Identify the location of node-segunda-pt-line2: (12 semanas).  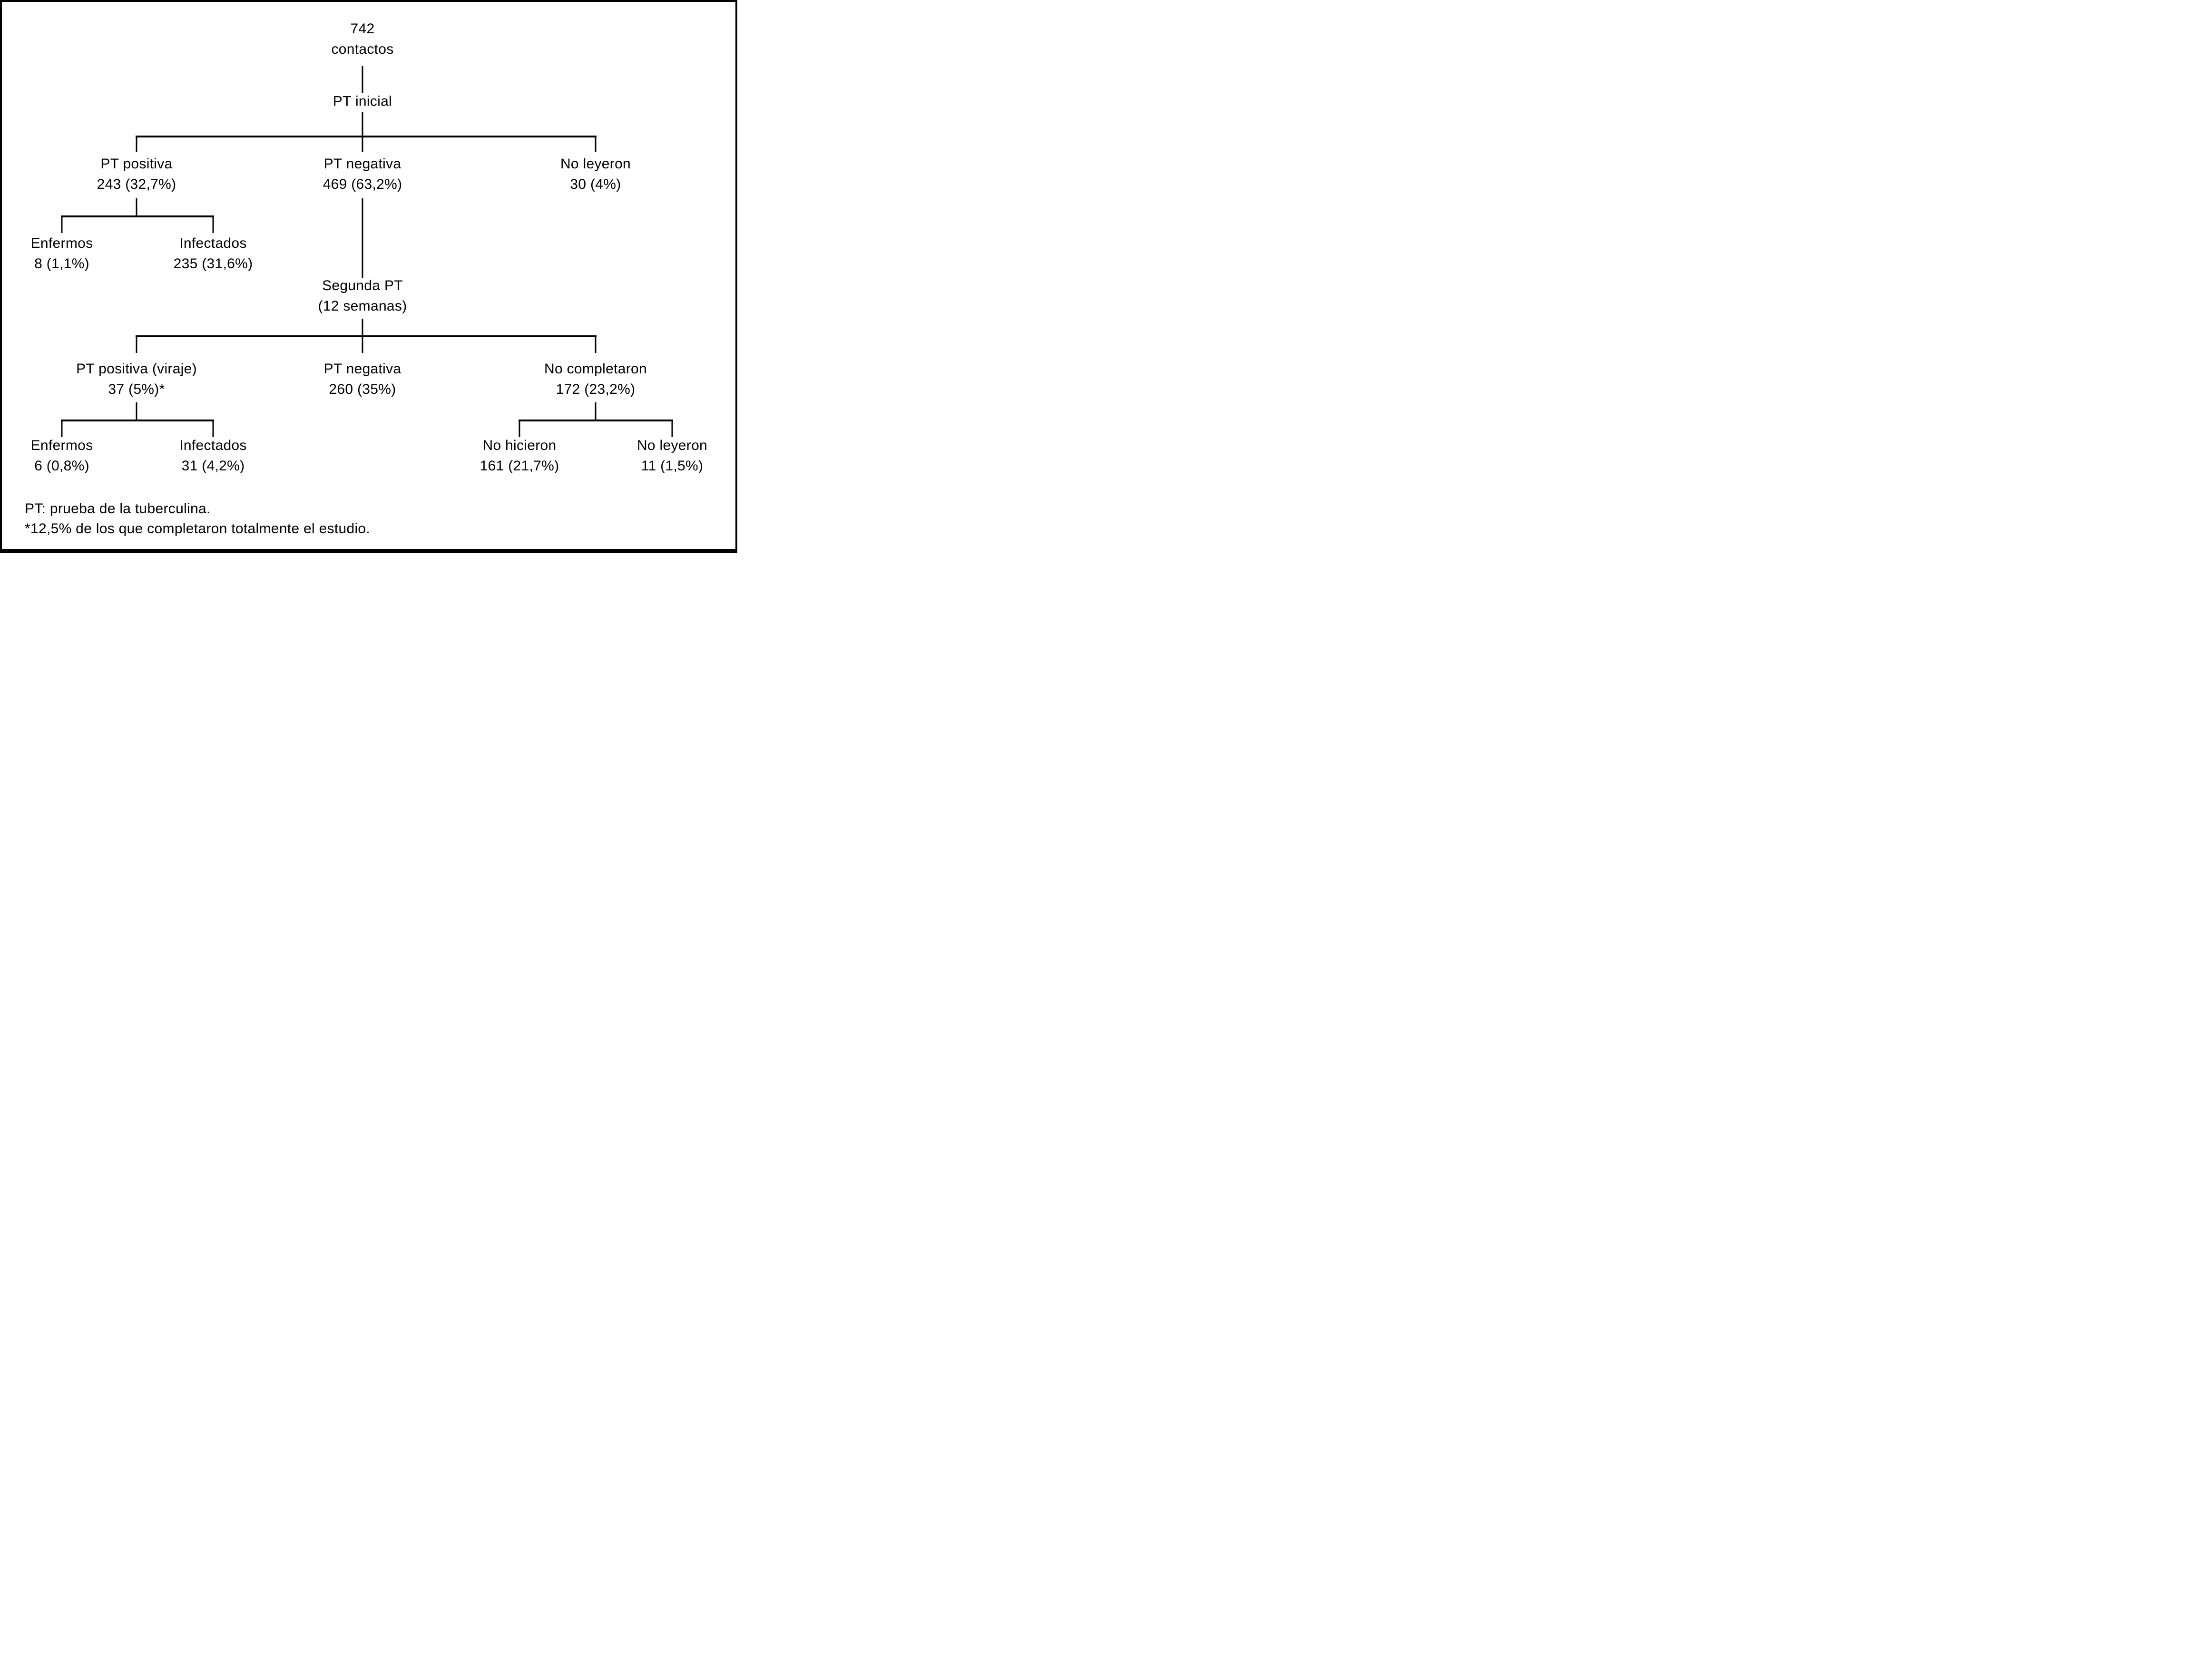
(362, 306).